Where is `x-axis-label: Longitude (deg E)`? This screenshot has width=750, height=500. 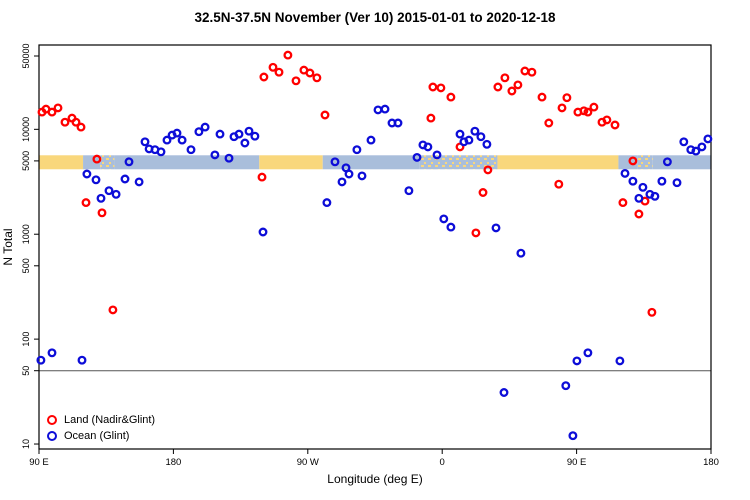 x-axis-label: Longitude (deg E) is located at coordinates (375, 479).